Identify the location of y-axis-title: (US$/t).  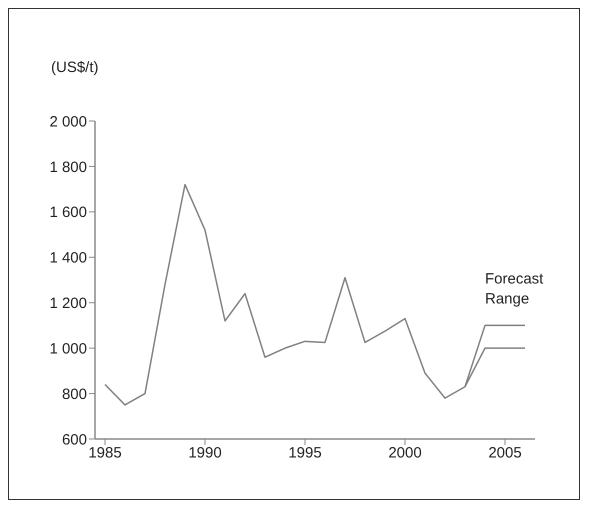
(75, 67).